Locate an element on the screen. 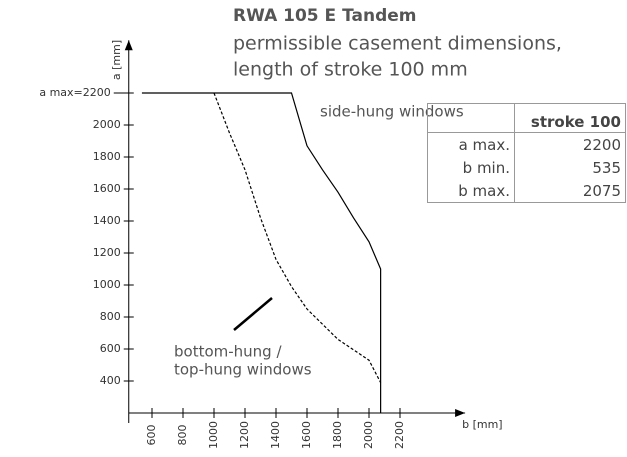 The image size is (627, 457). y-tick-label: 800 is located at coordinates (110, 316).